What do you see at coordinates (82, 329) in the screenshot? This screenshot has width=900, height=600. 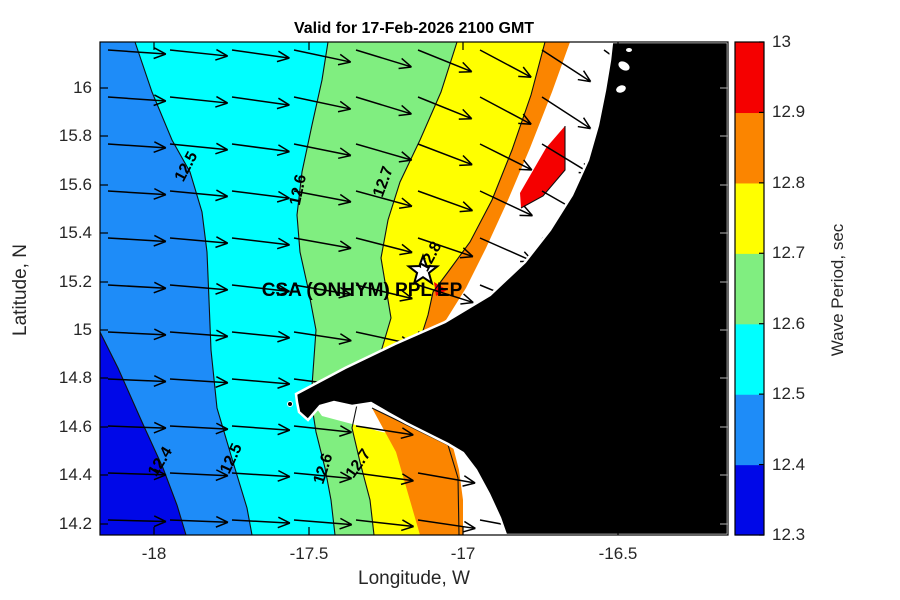 I see `y-tick-label: 15` at bounding box center [82, 329].